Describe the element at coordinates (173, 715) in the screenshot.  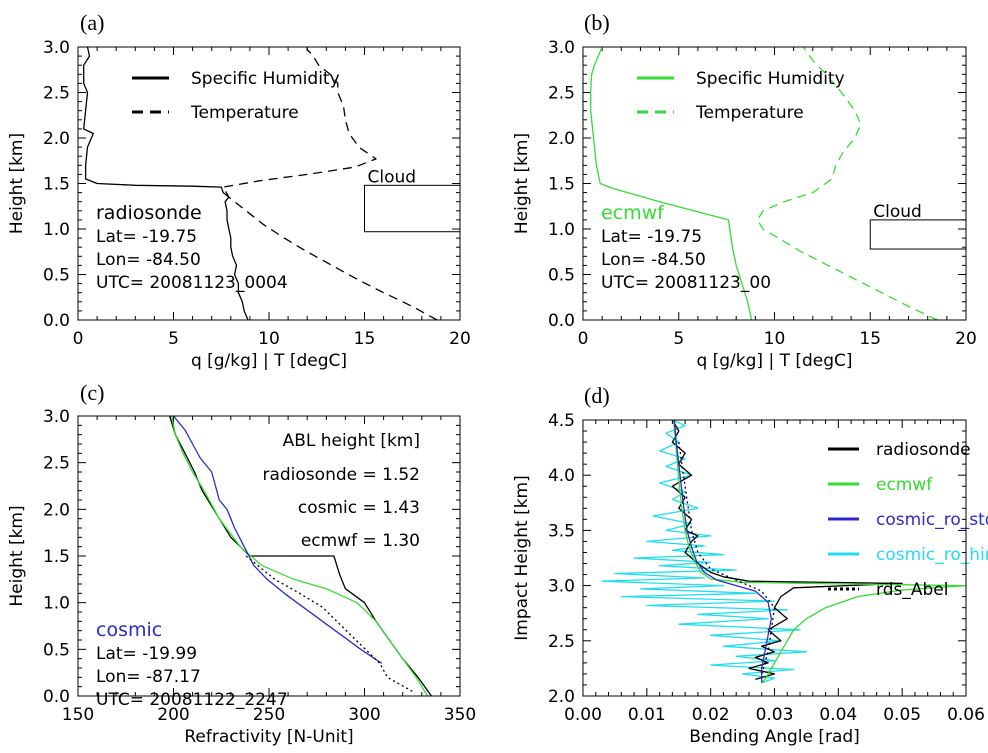
I see `x-tick-label: 200` at that location.